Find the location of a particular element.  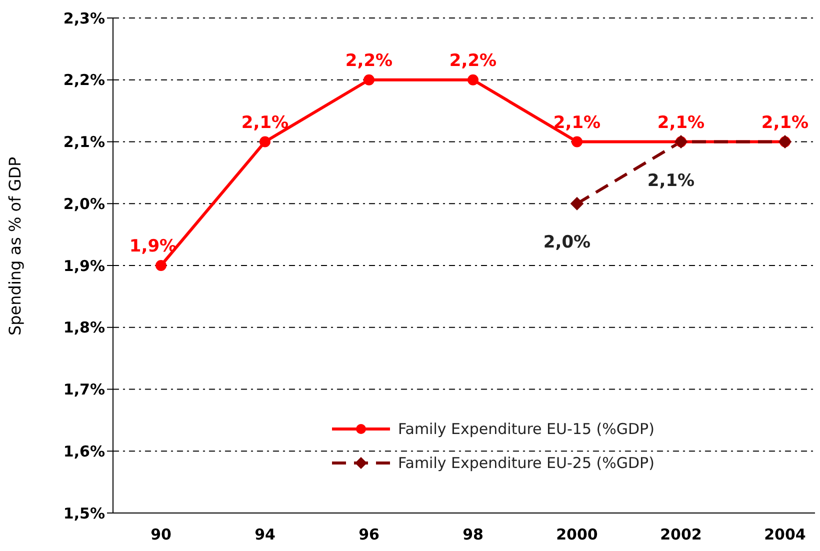

x-tick-label: 2000 is located at coordinates (577, 535).